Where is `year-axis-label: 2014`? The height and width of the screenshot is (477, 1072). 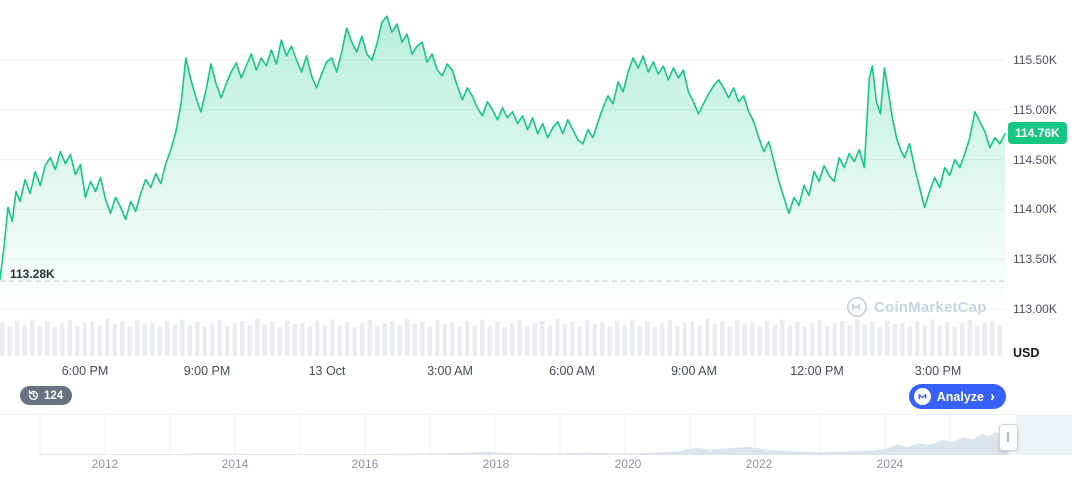 year-axis-label: 2014 is located at coordinates (235, 464).